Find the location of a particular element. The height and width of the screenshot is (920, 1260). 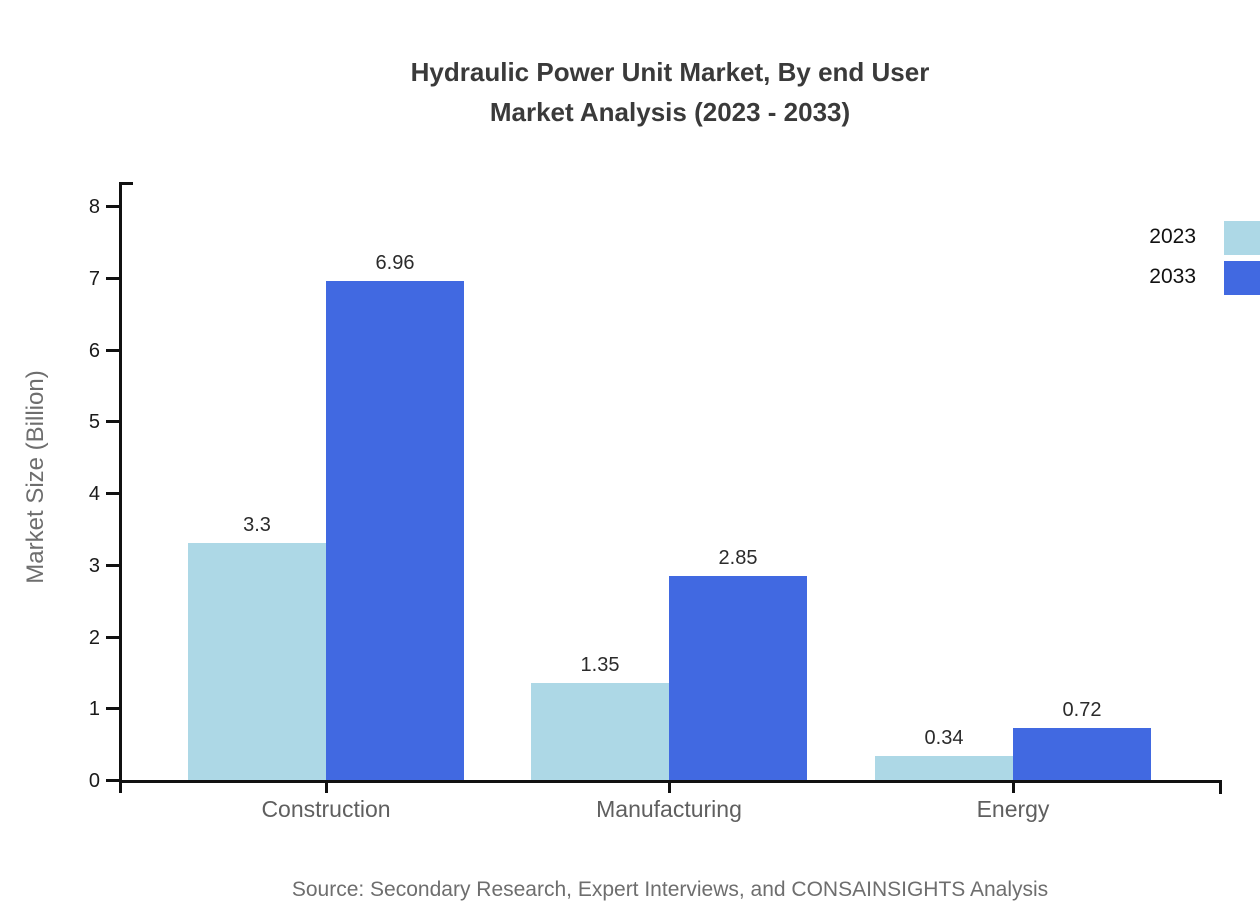

bar-value-label: 2.85 is located at coordinates (738, 557).